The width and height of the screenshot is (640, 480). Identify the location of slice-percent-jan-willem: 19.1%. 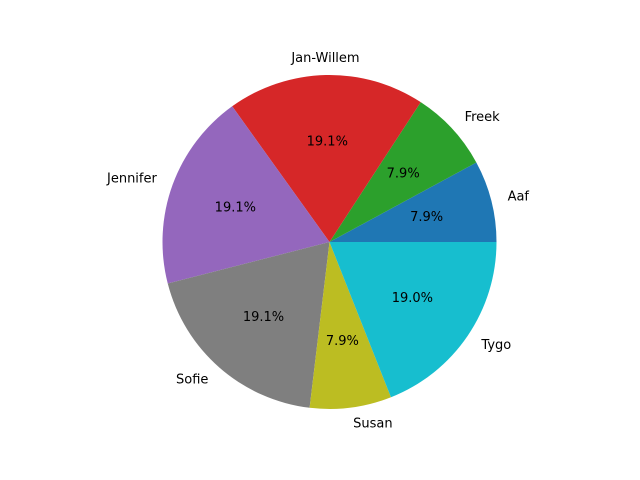
(327, 141).